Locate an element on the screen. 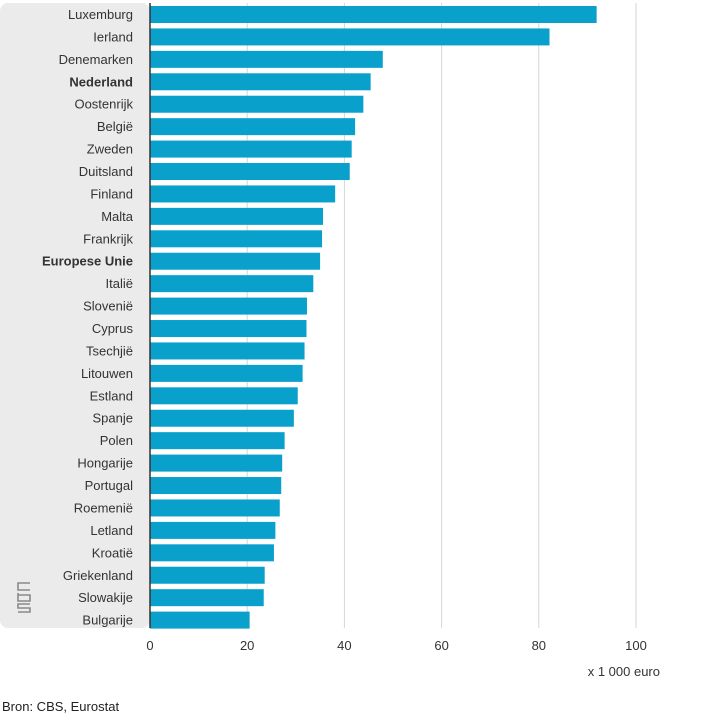  source-note: Bron: CBS, Eurostat is located at coordinates (61, 706).